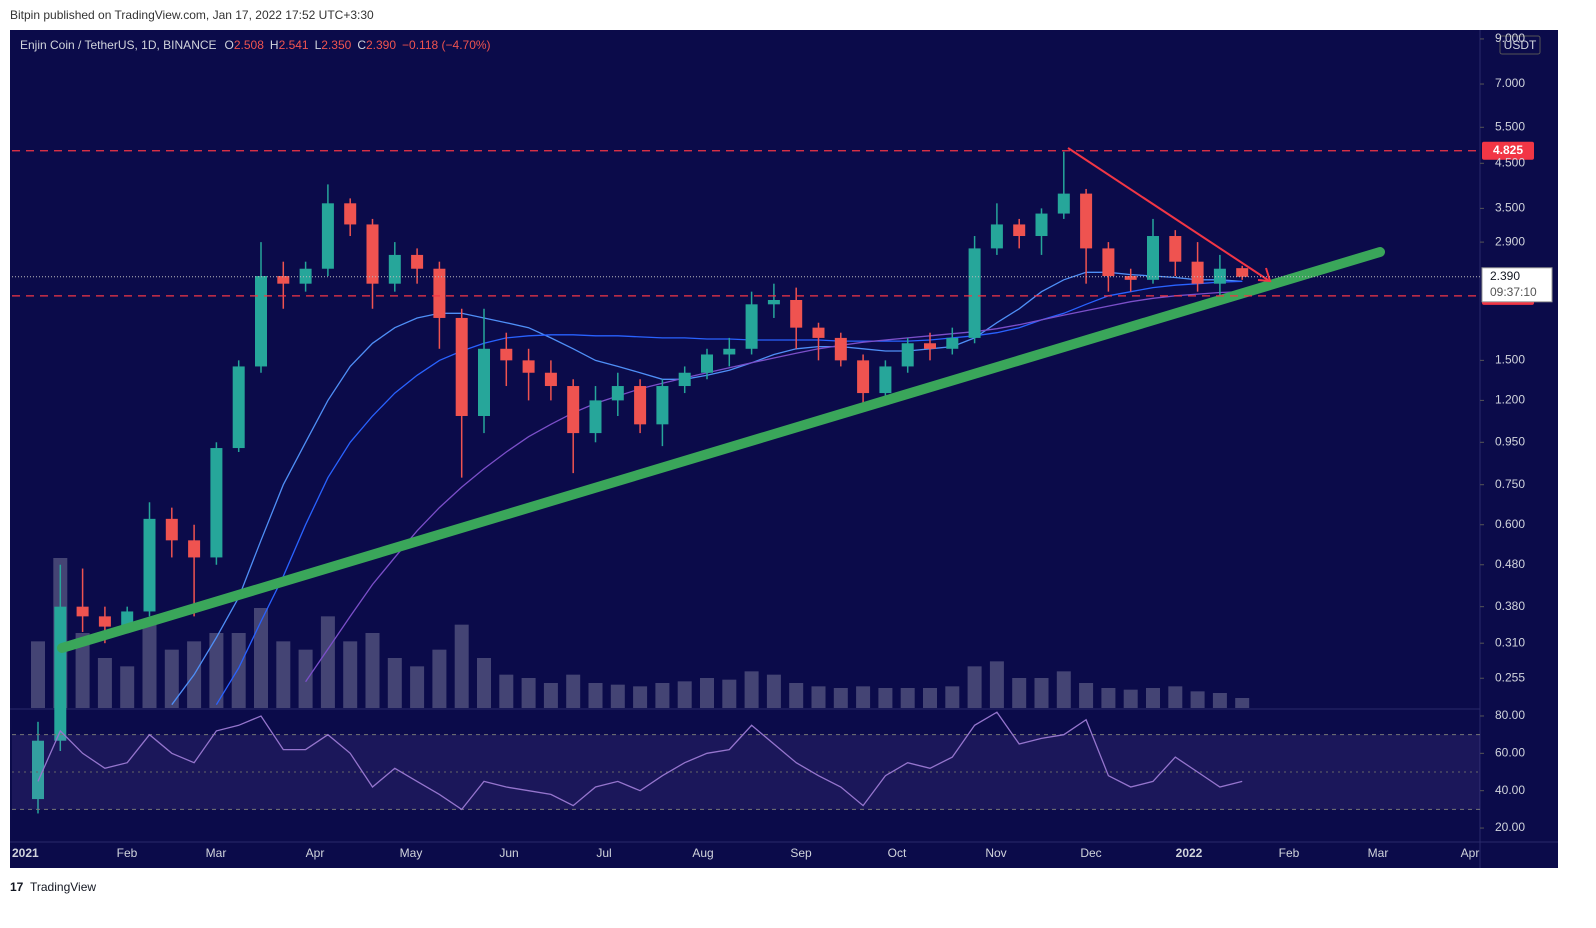 The height and width of the screenshot is (928, 1596). Describe the element at coordinates (1510, 564) in the screenshot. I see `y-tick-label: 0.480` at that location.